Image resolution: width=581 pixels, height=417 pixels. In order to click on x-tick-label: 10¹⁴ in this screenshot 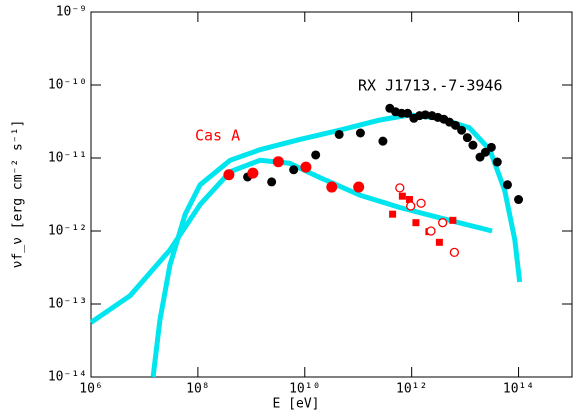, I will do `click(518, 389)`.